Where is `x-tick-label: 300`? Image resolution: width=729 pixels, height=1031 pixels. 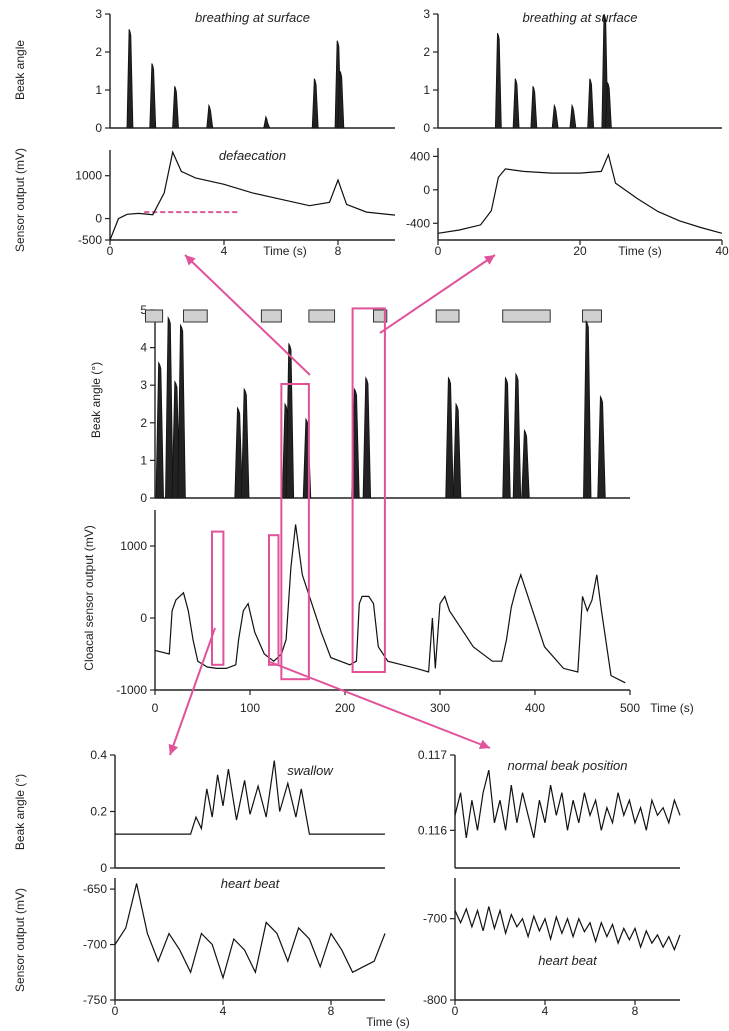
x-tick-label: 300 is located at coordinates (440, 708).